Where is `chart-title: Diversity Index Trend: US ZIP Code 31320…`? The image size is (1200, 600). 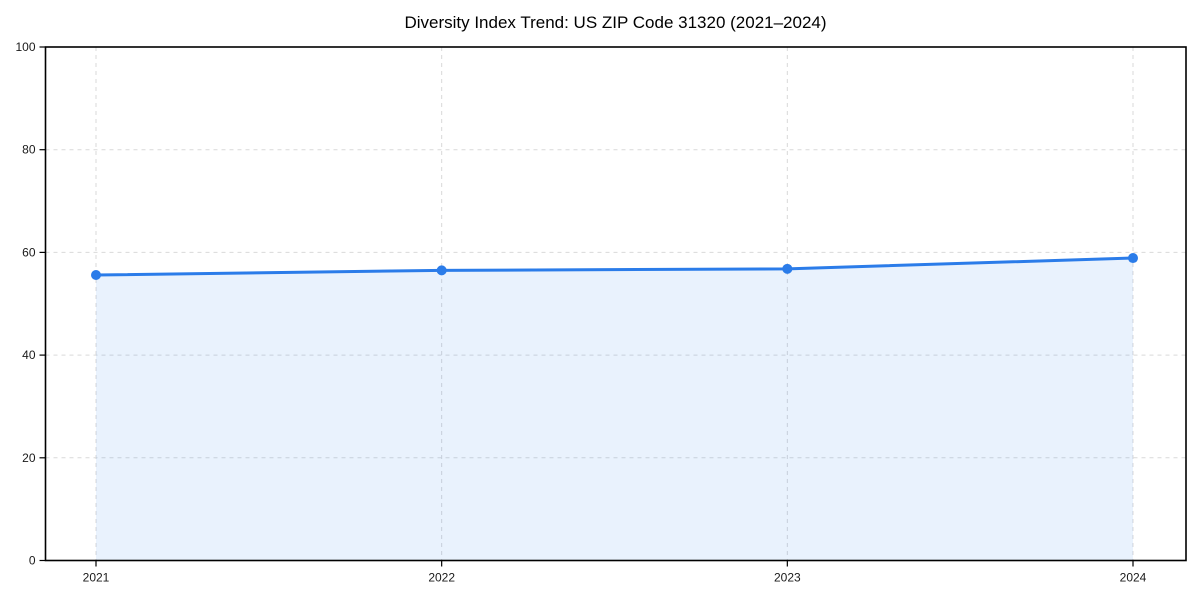 chart-title: Diversity Index Trend: US ZIP Code 31320… is located at coordinates (615, 22).